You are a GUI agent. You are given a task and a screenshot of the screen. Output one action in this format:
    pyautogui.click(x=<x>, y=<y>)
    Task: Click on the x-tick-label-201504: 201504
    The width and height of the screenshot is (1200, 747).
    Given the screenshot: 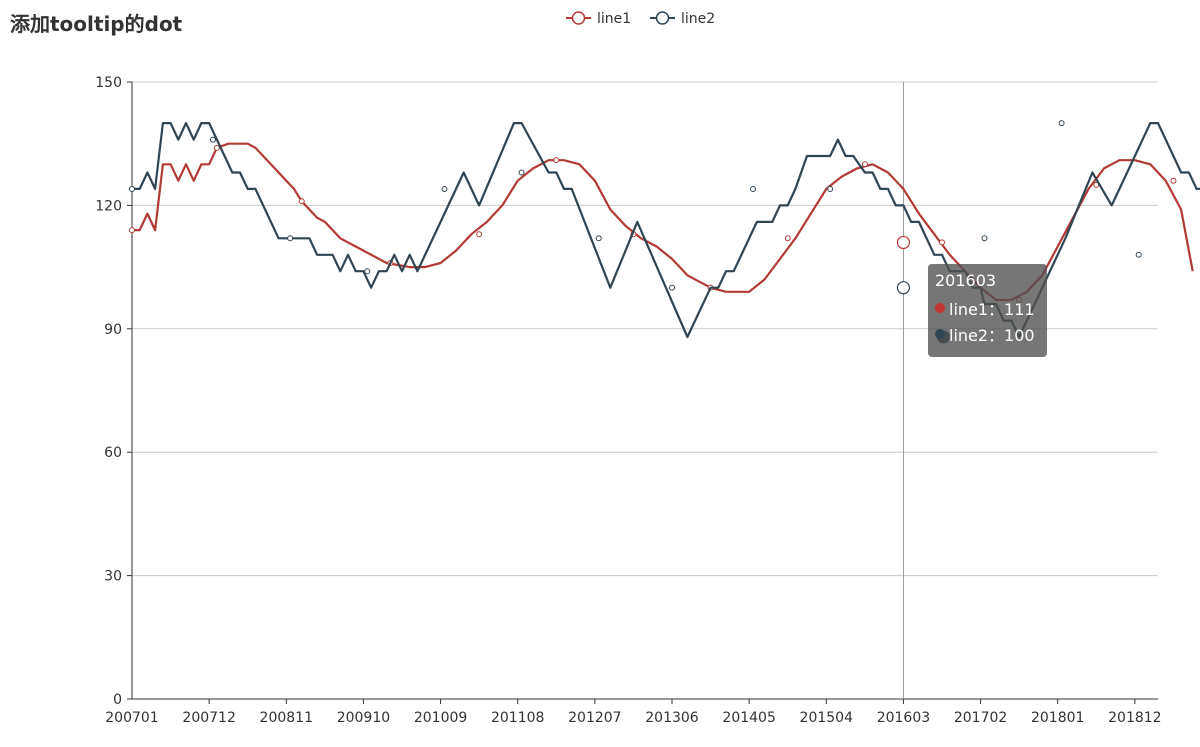 What is the action you would take?
    pyautogui.click(x=827, y=718)
    